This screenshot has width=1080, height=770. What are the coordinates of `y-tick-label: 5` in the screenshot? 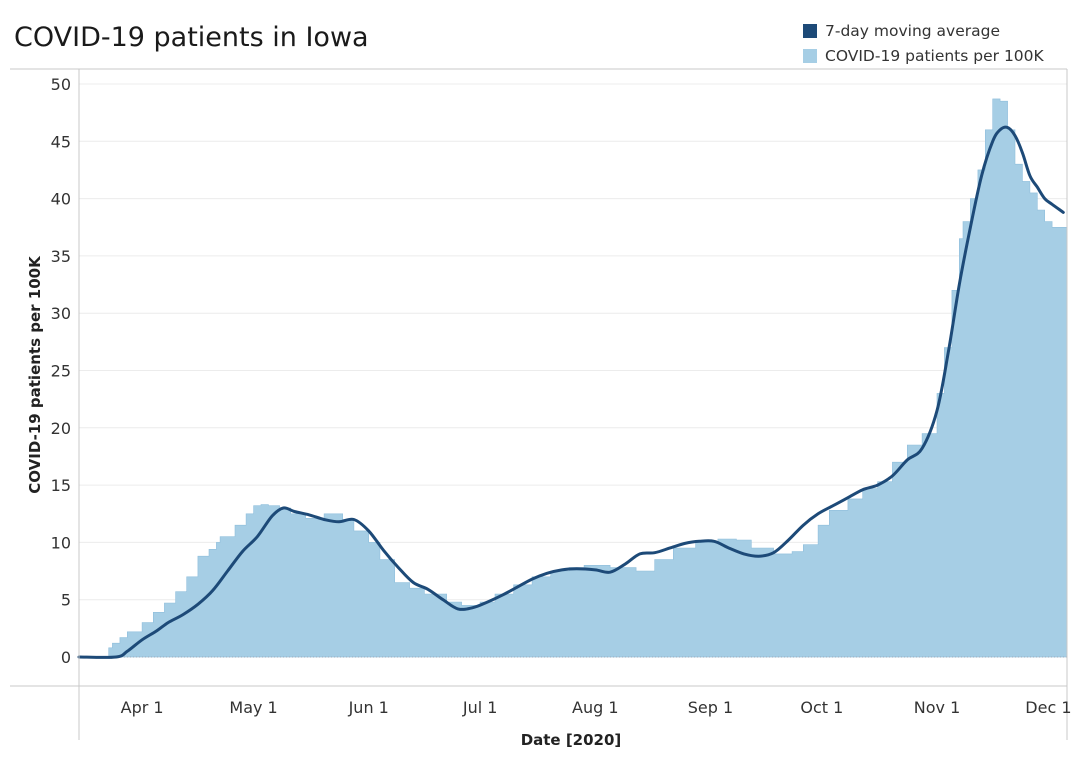 It's located at (66, 600).